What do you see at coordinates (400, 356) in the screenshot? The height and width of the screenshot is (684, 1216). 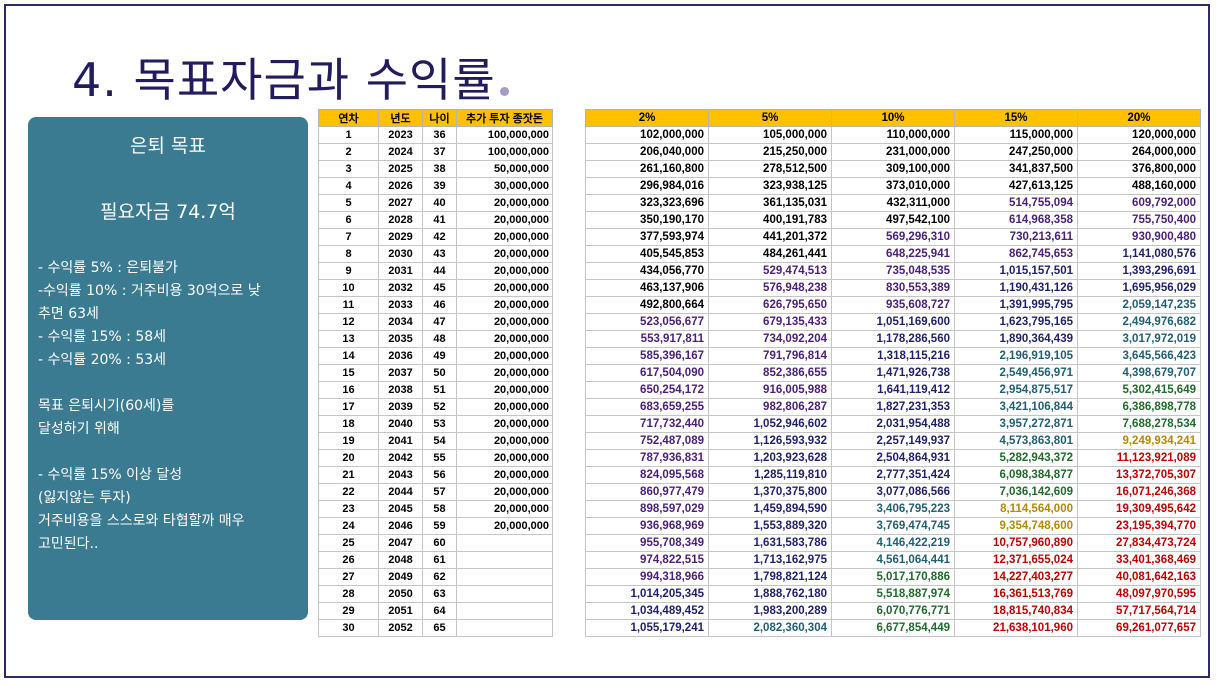 I see `table-cell: 2036` at bounding box center [400, 356].